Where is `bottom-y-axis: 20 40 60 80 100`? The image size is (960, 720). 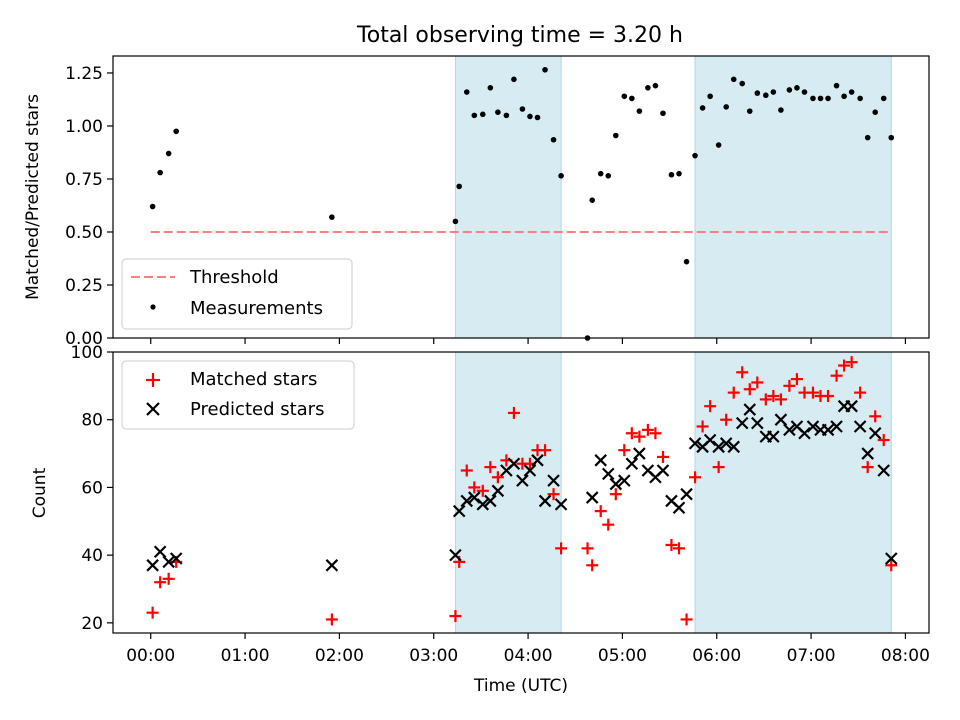
bottom-y-axis: 20 40 60 80 100 is located at coordinates (92, 488).